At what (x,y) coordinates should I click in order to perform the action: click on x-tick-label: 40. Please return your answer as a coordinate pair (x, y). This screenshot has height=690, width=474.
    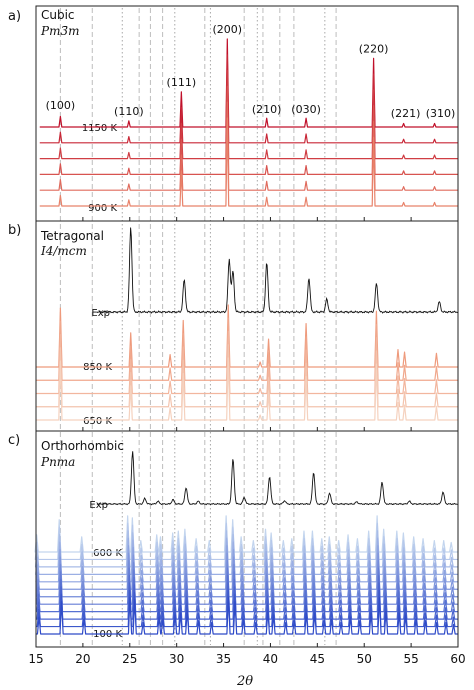
    Looking at the image, I should click on (270, 659).